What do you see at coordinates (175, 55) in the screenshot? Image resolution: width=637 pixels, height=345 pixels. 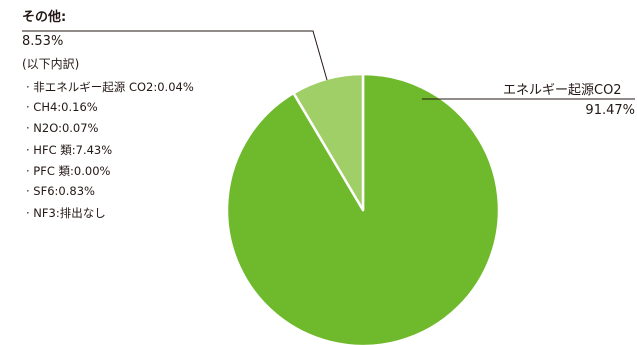 I see `other-leader-line` at bounding box center [175, 55].